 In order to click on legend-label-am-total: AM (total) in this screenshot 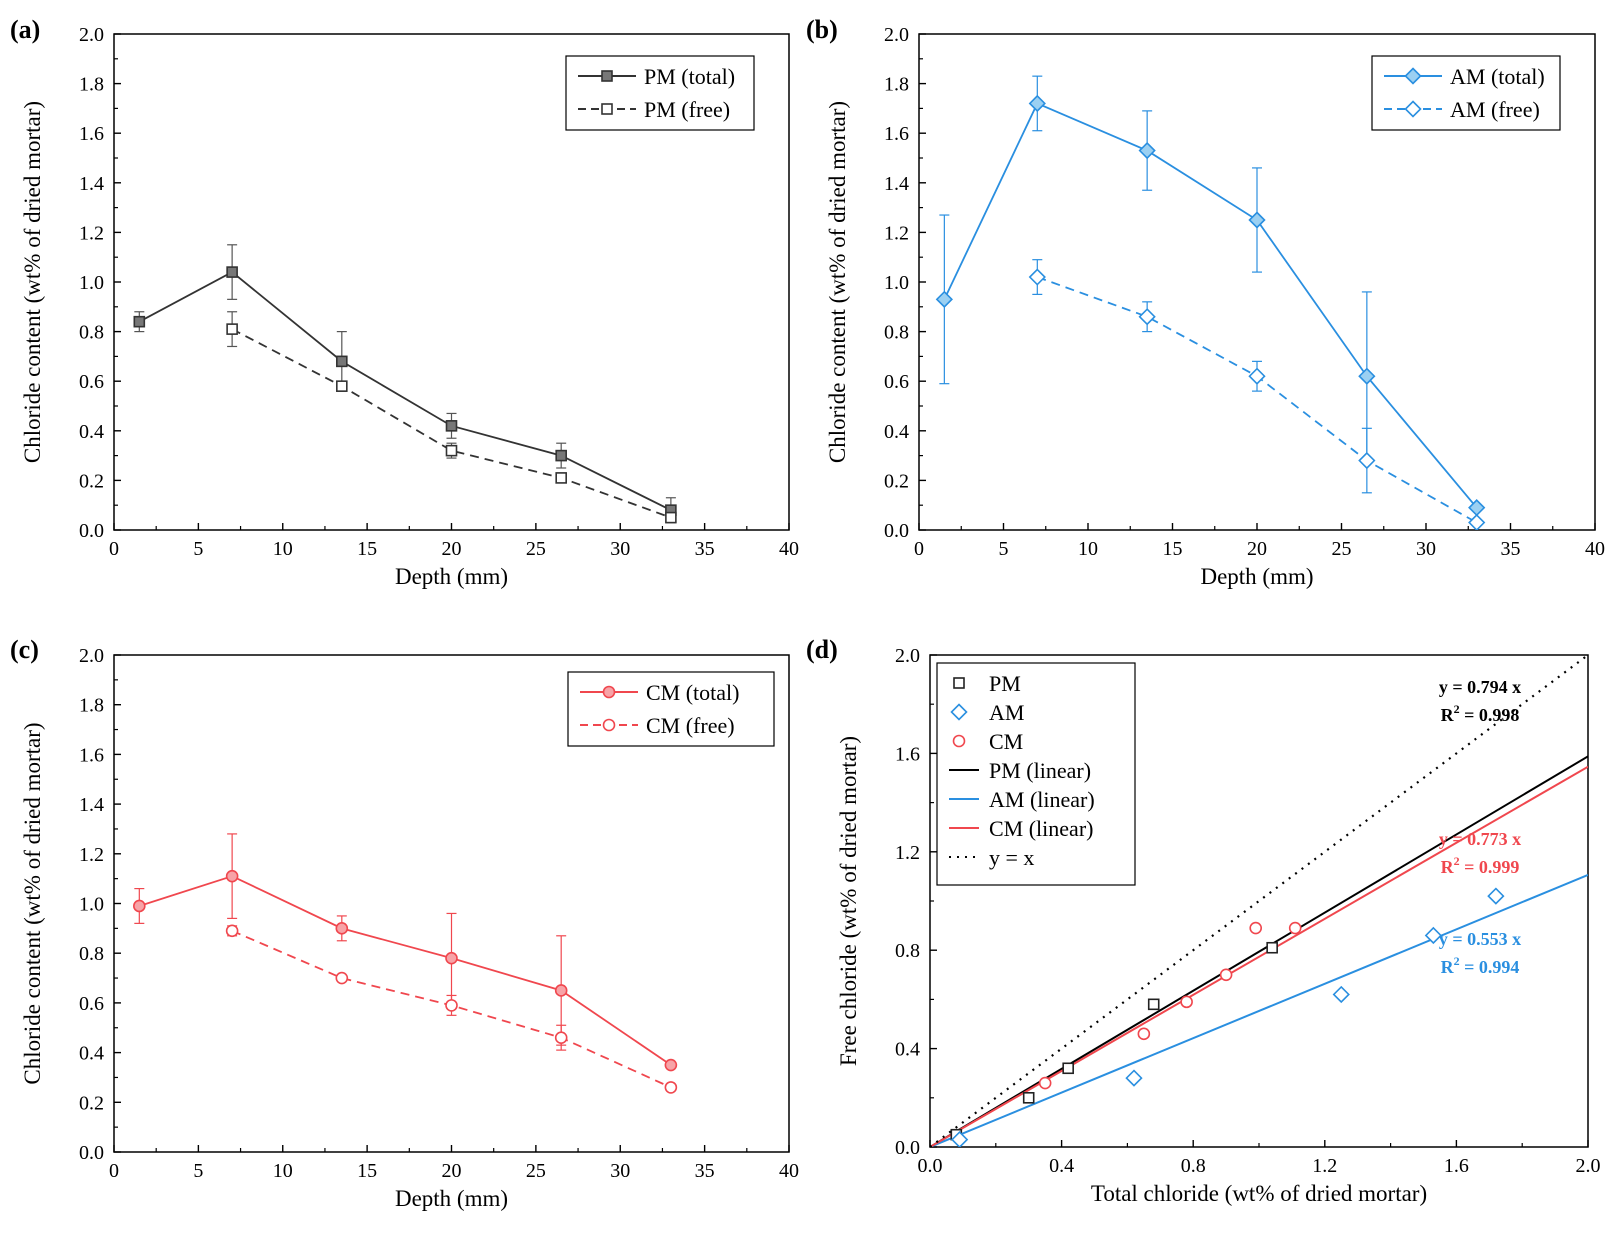, I will do `click(1497, 76)`.